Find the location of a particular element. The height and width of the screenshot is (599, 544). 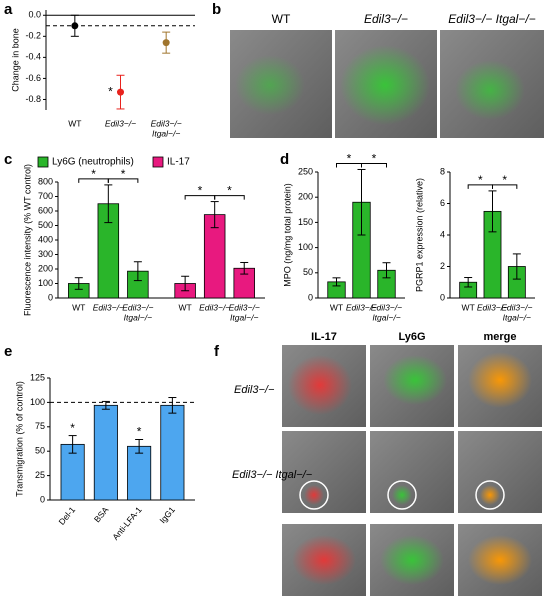

column-label: merge is located at coordinates (499, 337).